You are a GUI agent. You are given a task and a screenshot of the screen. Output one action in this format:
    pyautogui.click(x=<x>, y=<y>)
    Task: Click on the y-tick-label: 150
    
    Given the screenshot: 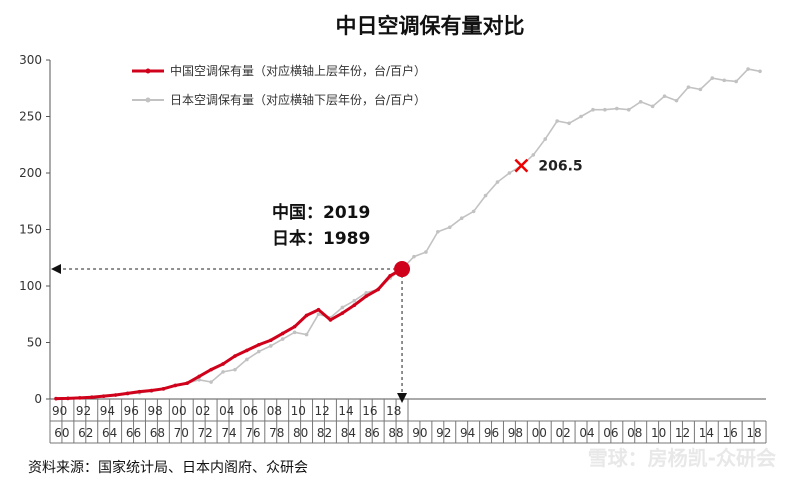 What is the action you would take?
    pyautogui.click(x=30, y=230)
    